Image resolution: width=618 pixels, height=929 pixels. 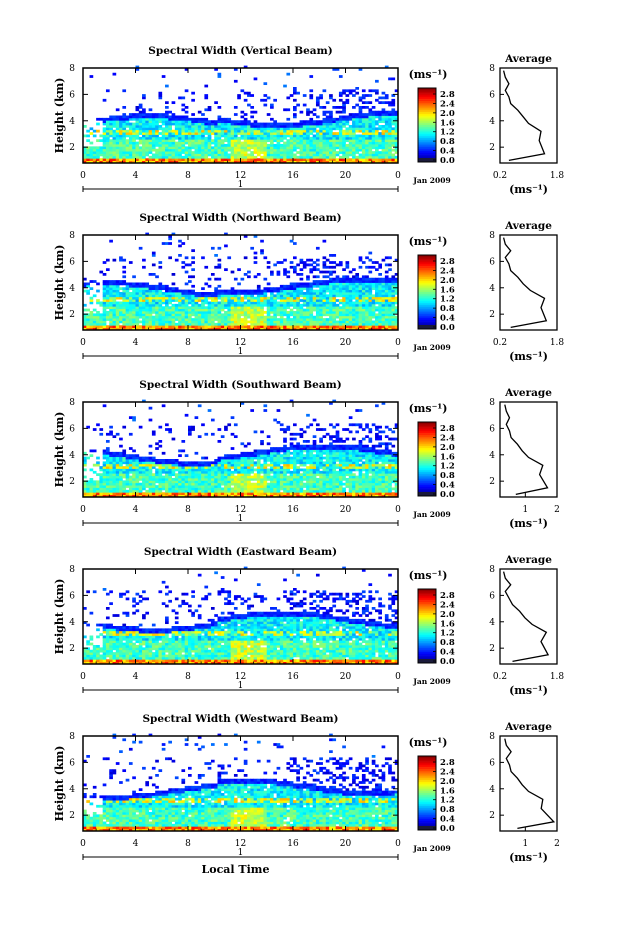 I want to click on x-tick-label: 16, so click(x=293, y=343).